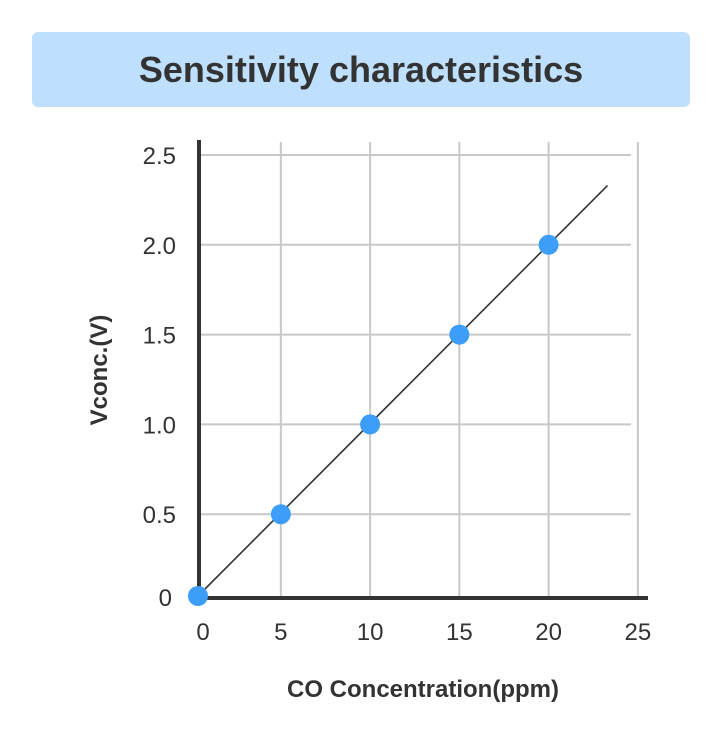 This screenshot has height=744, width=722. Describe the element at coordinates (159, 425) in the screenshot. I see `y-tick-label: 1.0` at that location.